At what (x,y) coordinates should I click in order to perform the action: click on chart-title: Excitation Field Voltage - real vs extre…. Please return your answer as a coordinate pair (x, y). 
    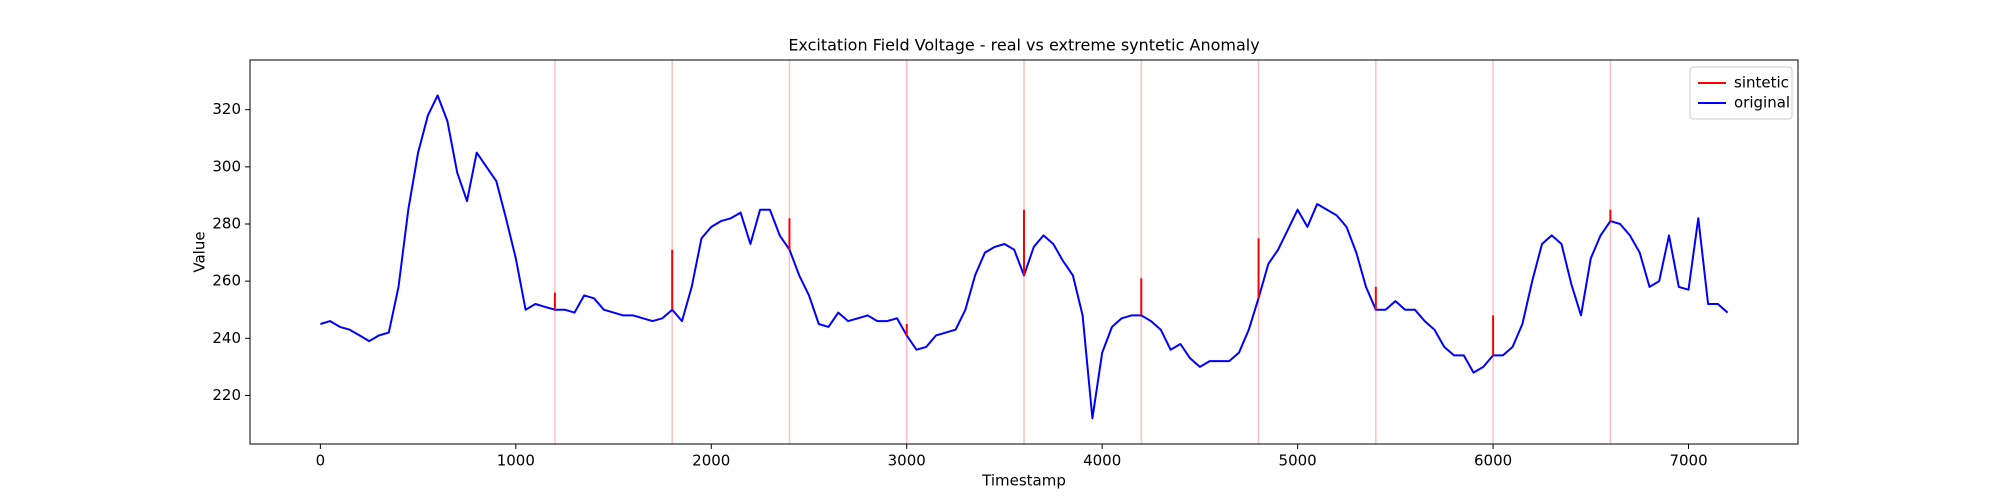
    Looking at the image, I should click on (1023, 45).